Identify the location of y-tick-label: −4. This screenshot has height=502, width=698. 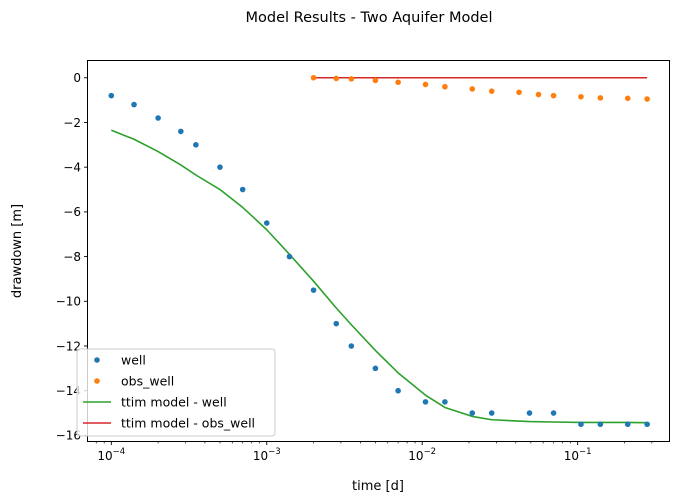
(72, 167).